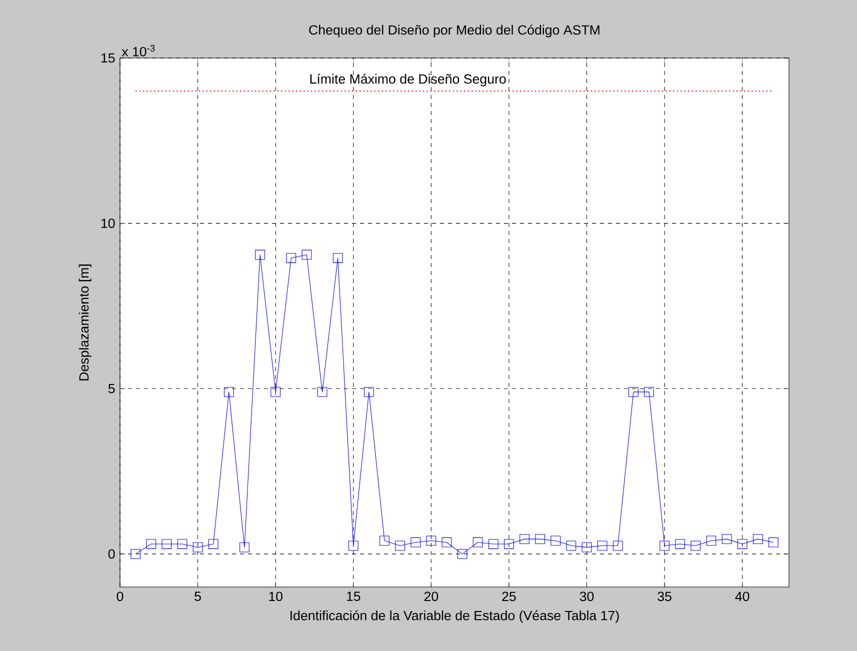  Describe the element at coordinates (587, 597) in the screenshot. I see `x-tick-label: 30` at that location.